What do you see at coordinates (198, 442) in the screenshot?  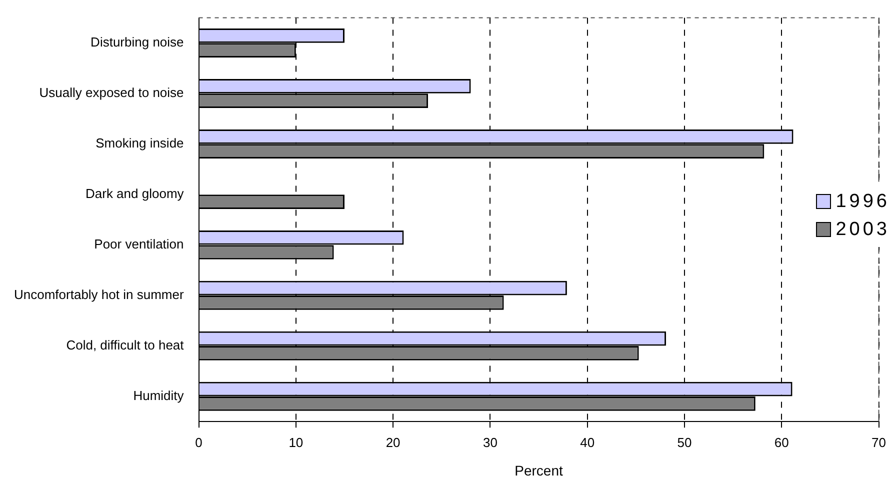 I see `x-tick-label: 0` at bounding box center [198, 442].